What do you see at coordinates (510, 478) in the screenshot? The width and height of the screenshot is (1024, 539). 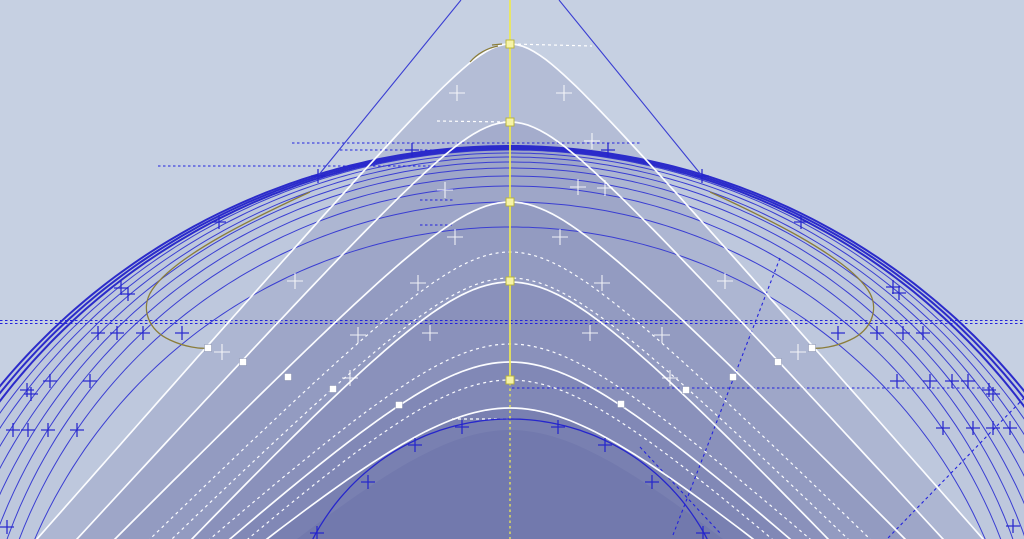 I see `inner-blue-curve` at bounding box center [510, 478].